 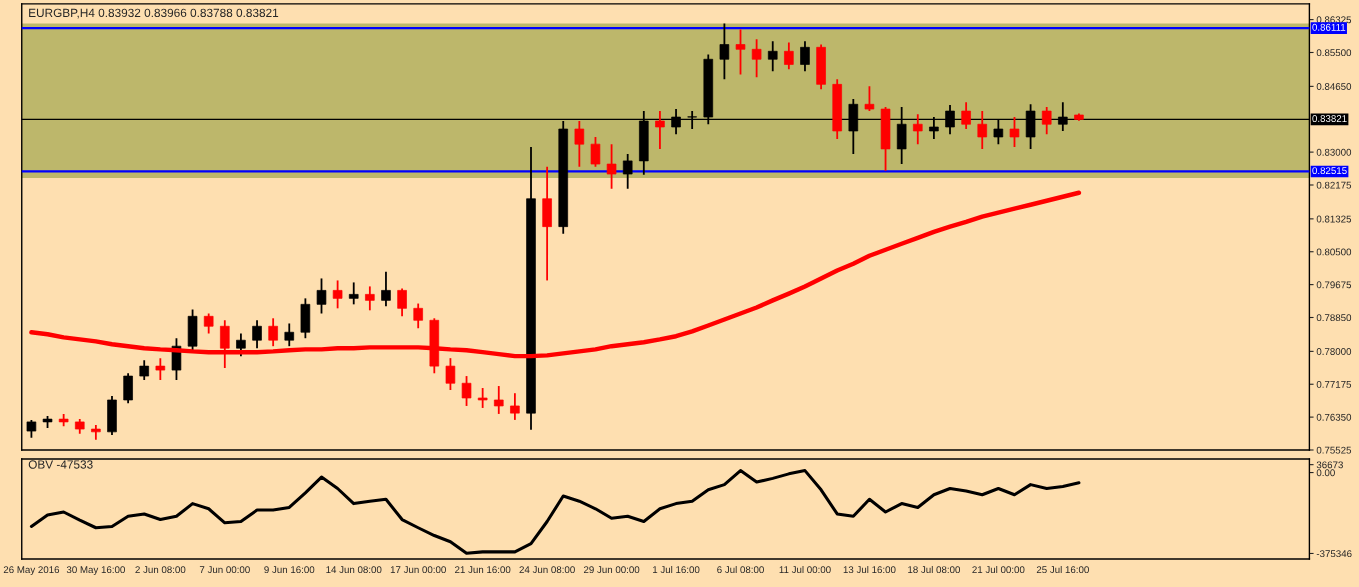 What do you see at coordinates (354, 570) in the screenshot?
I see `x-tick-label: 14 Jun 08:00` at bounding box center [354, 570].